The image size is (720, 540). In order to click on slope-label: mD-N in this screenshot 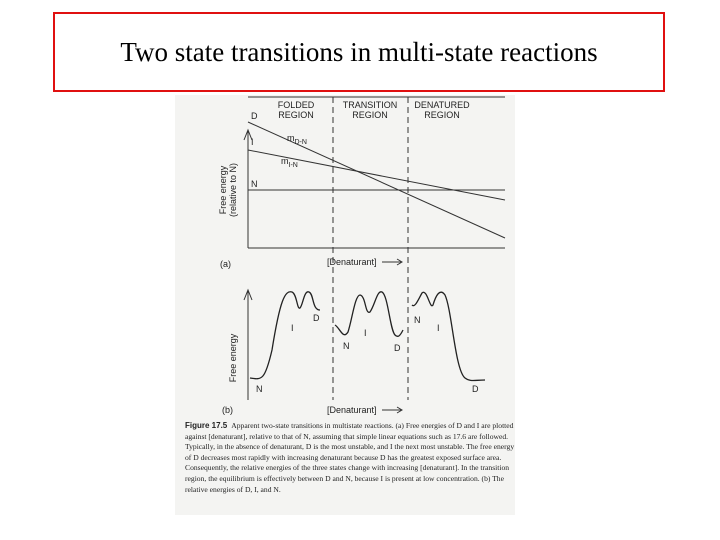, I will do `click(297, 139)`.